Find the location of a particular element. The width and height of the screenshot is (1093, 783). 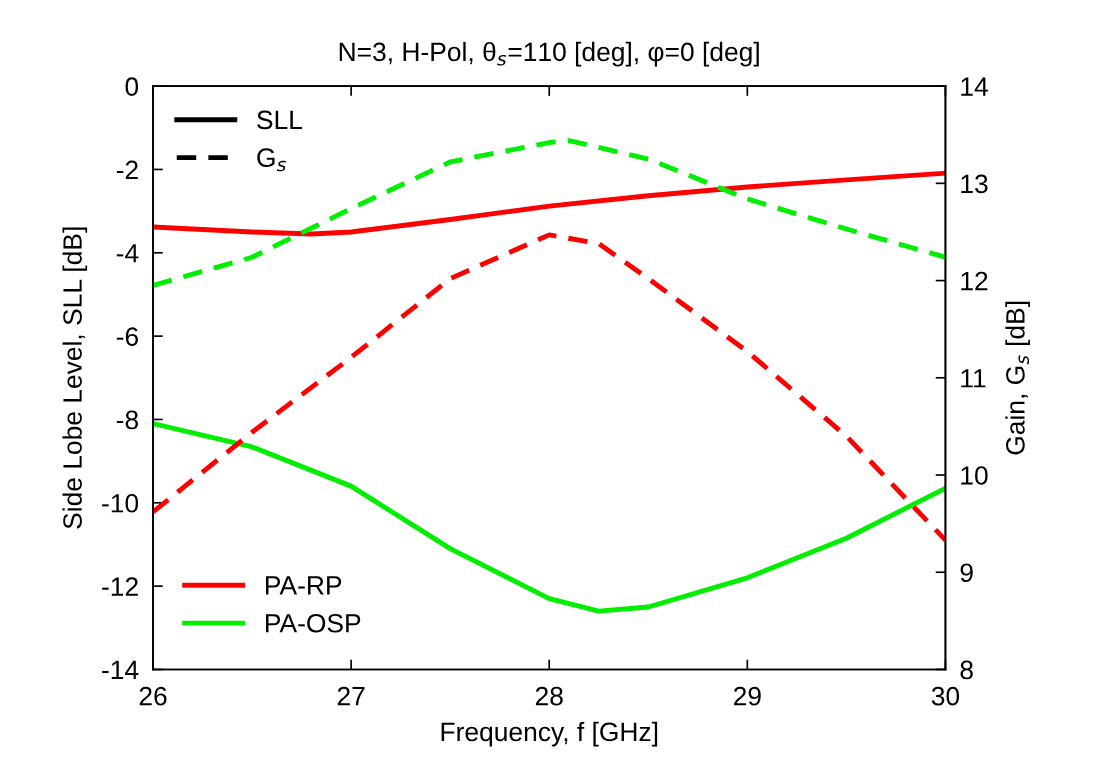

y-tick-label: -2 is located at coordinates (127, 170).